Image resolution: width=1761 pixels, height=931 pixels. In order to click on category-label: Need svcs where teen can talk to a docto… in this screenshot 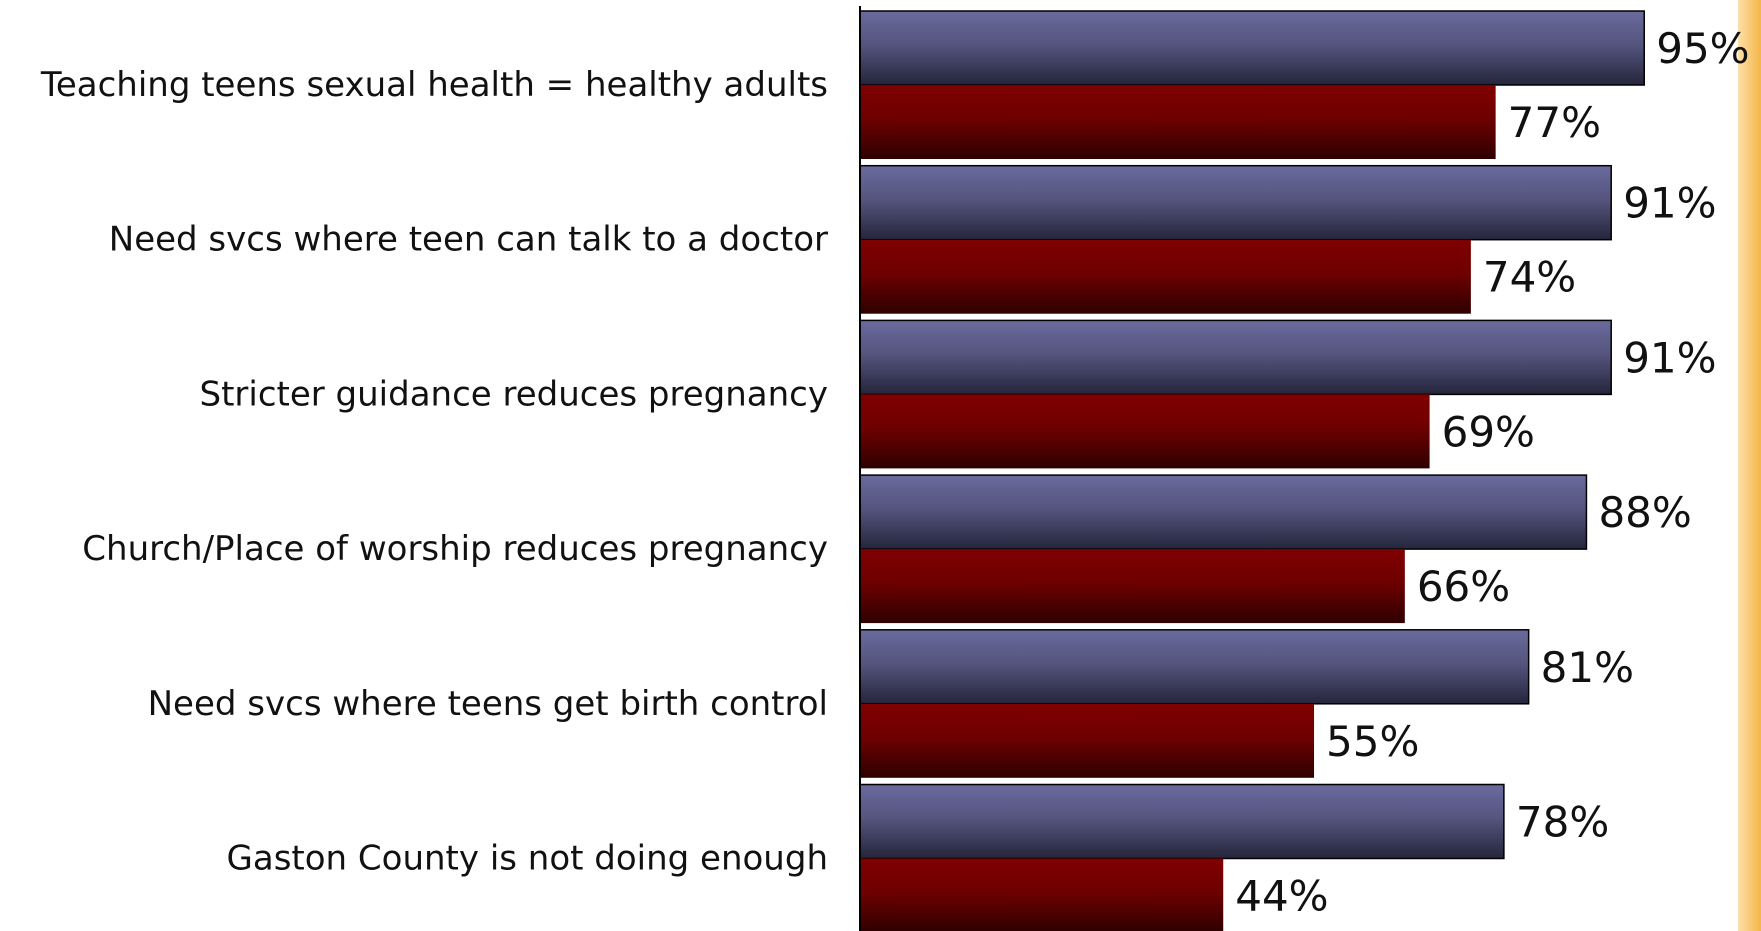, I will do `click(468, 240)`.